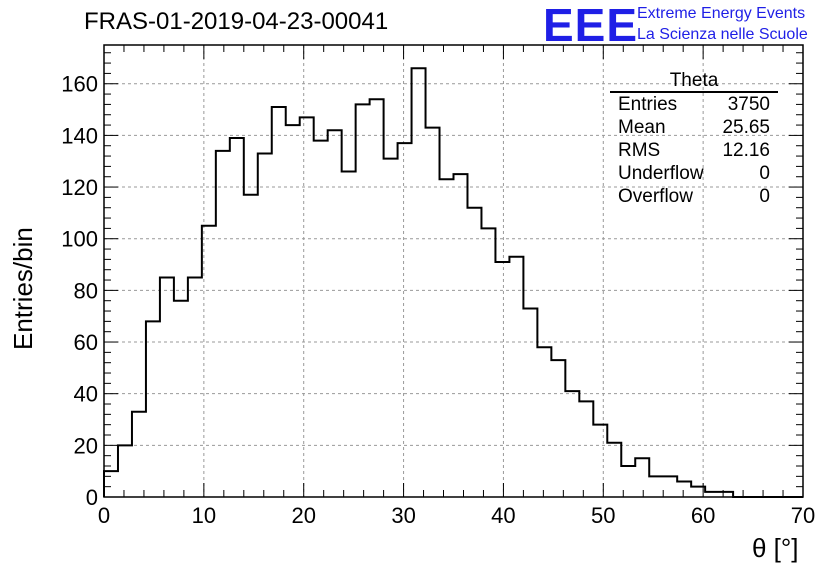 This screenshot has height=572, width=836. Describe the element at coordinates (403, 515) in the screenshot. I see `x-tick-label: 30` at that location.